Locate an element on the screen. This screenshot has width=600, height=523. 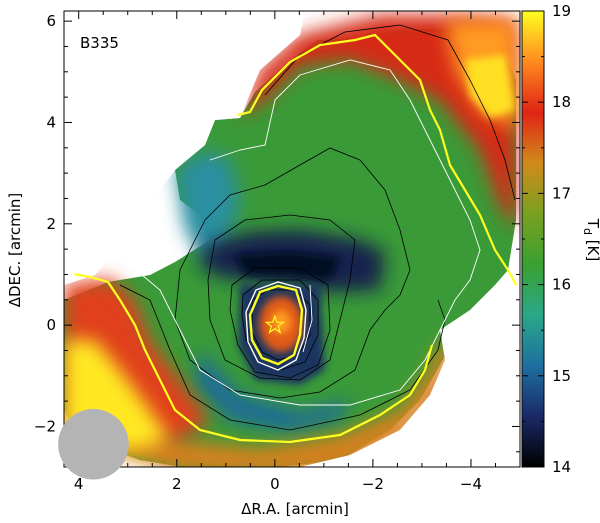
x-tick-label: −4 is located at coordinates (471, 484).